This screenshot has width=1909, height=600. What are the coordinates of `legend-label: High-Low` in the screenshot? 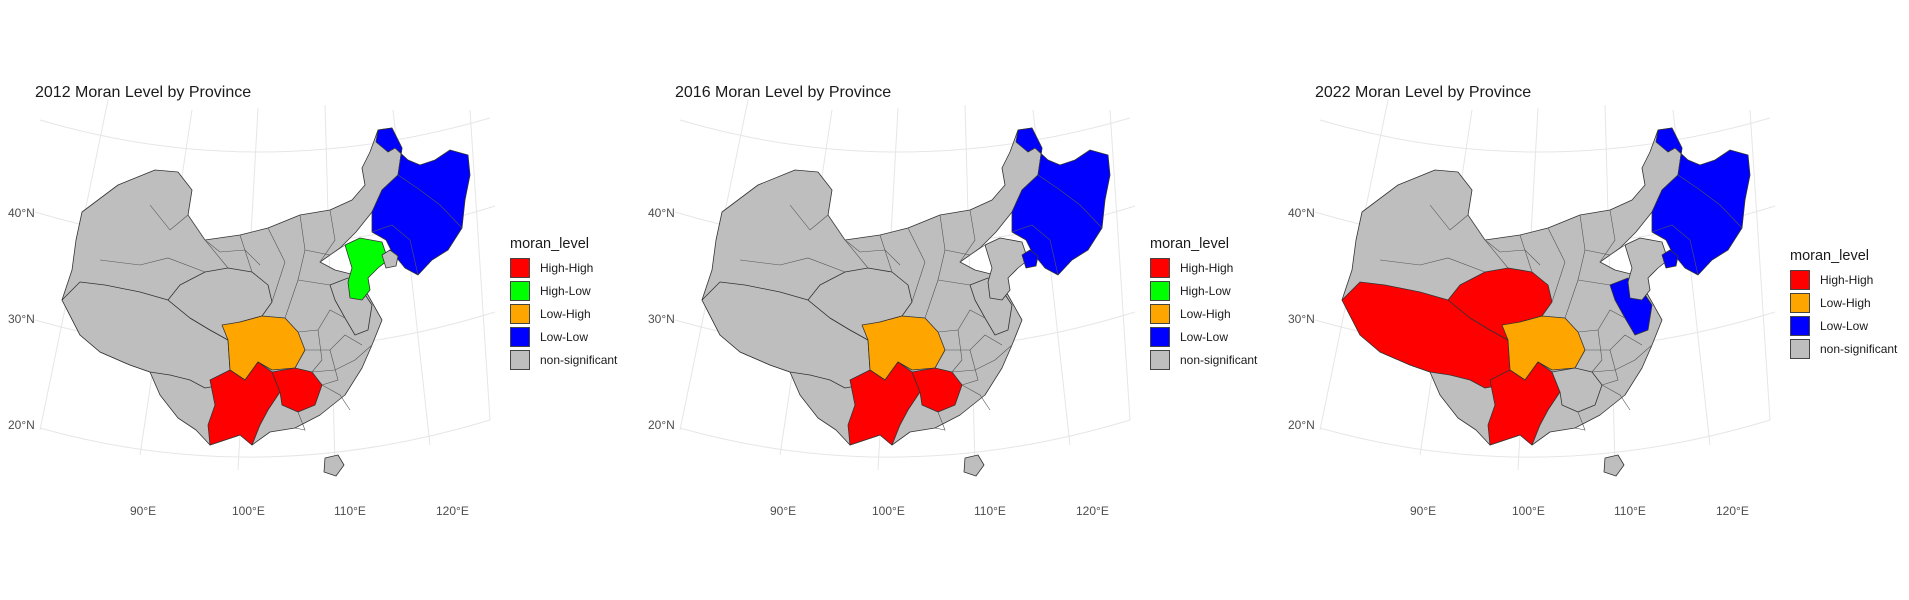 It's located at (565, 290).